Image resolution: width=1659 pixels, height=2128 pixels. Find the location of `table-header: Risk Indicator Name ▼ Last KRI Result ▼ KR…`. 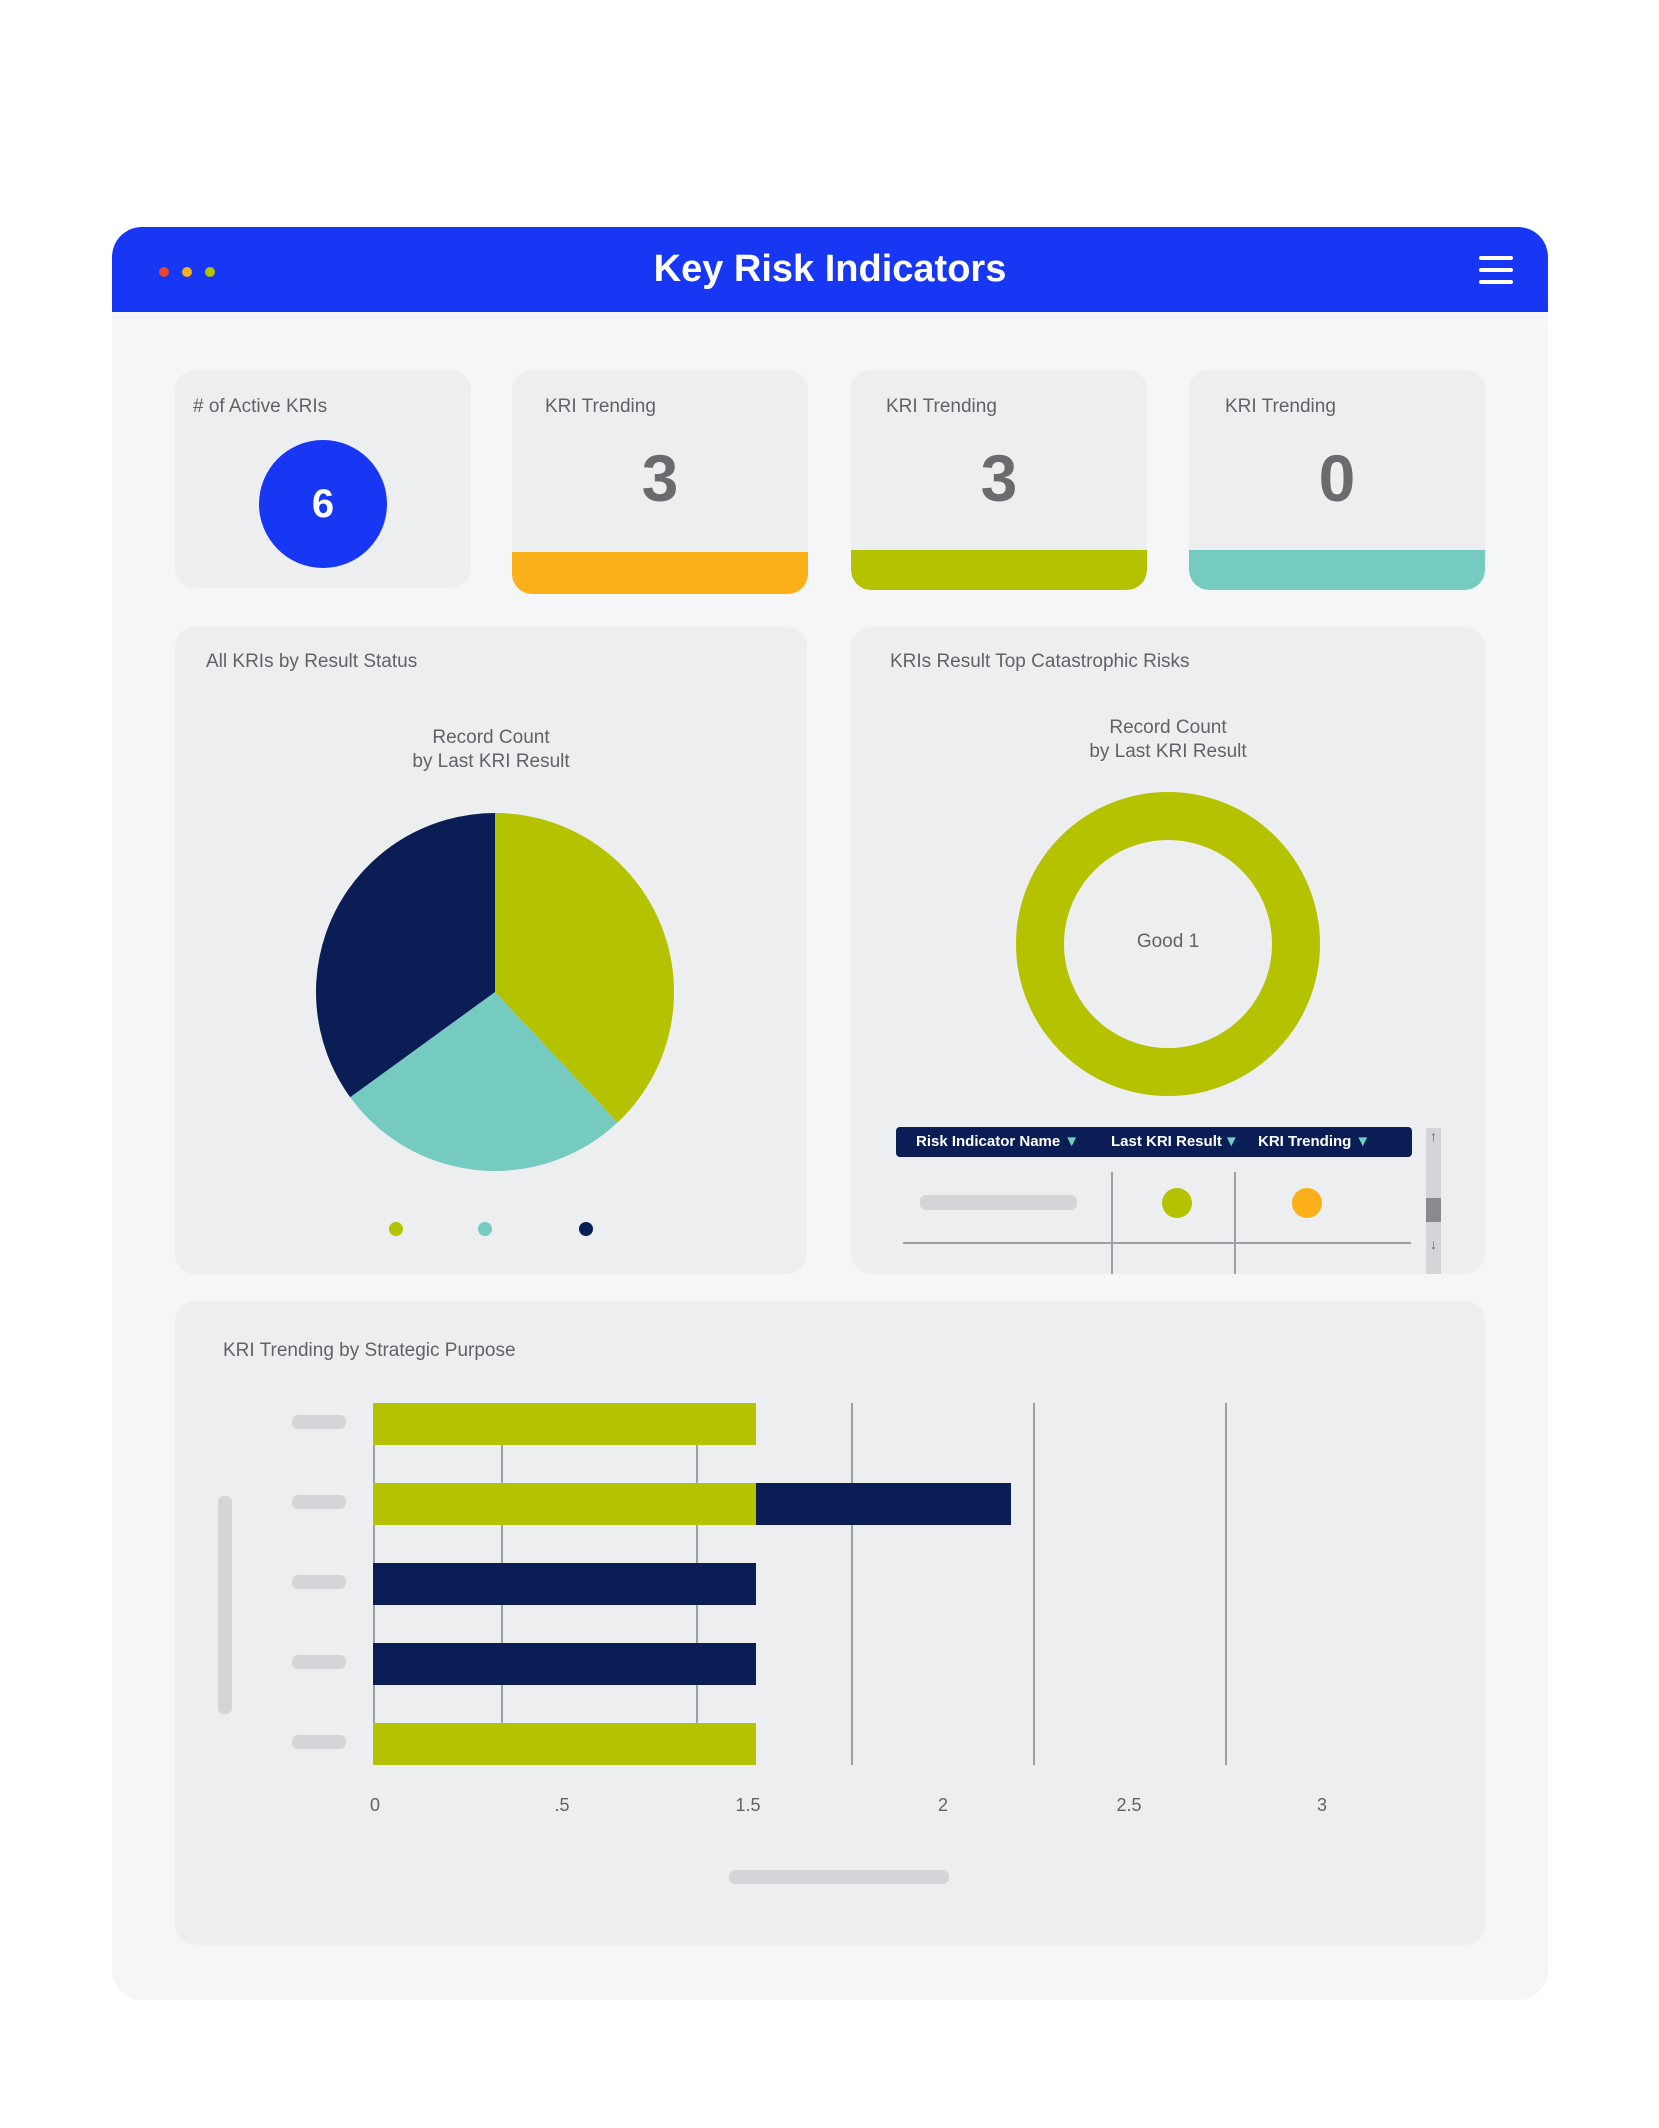

table-header: Risk Indicator Name ▼ Last KRI Result ▼ KR… is located at coordinates (1154, 1142).